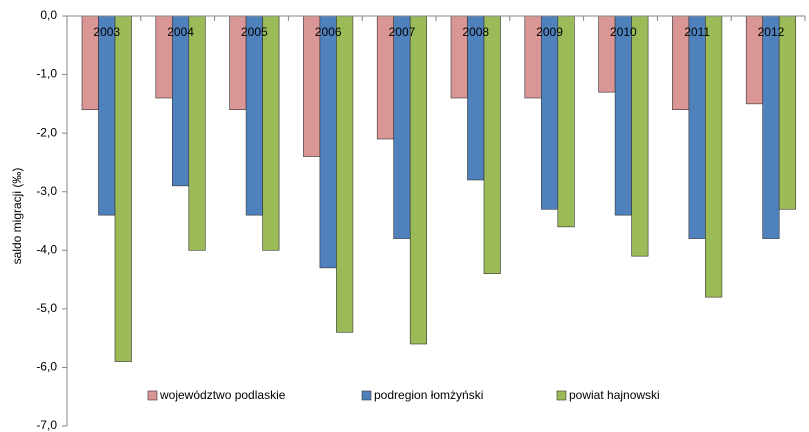  I want to click on x-tick-label: 2012, so click(771, 32).